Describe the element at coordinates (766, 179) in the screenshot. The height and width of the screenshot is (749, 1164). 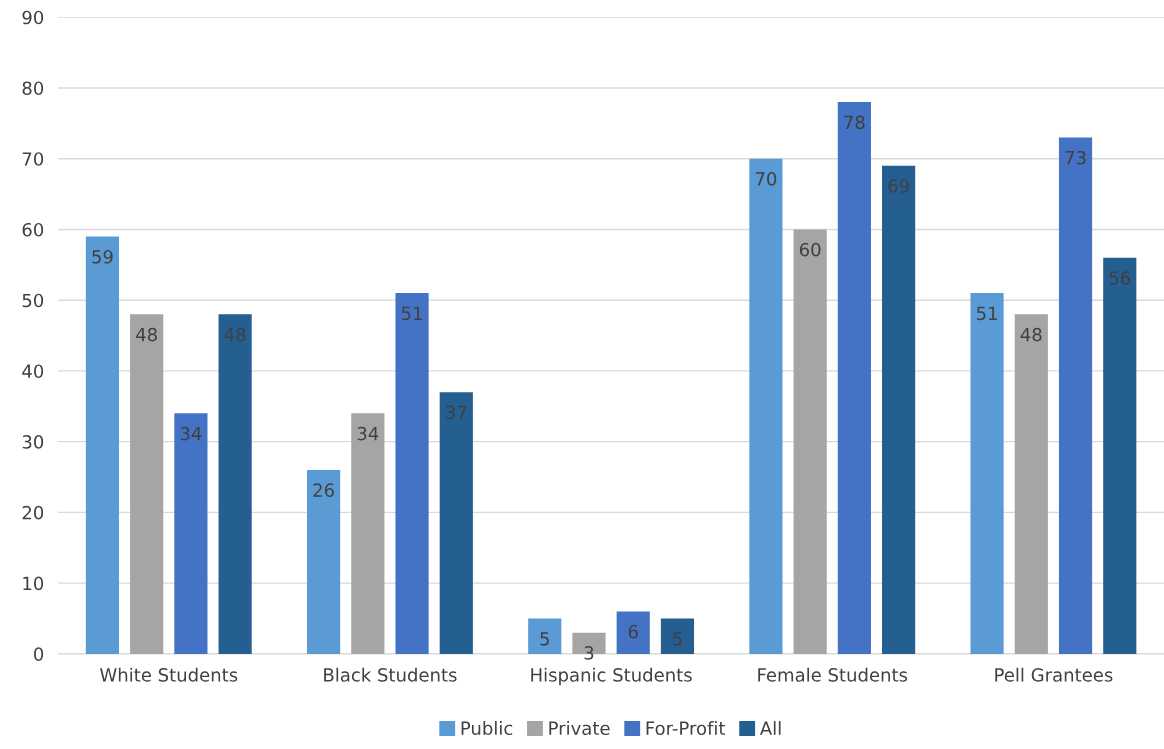
I see `data-label: 70` at that location.